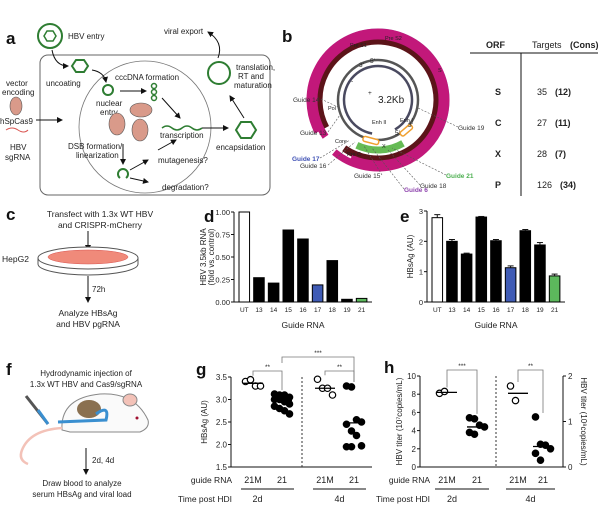 The image size is (600, 506). What do you see at coordinates (313, 133) in the screenshot?
I see `guide-label: Guide 13` at bounding box center [313, 133].